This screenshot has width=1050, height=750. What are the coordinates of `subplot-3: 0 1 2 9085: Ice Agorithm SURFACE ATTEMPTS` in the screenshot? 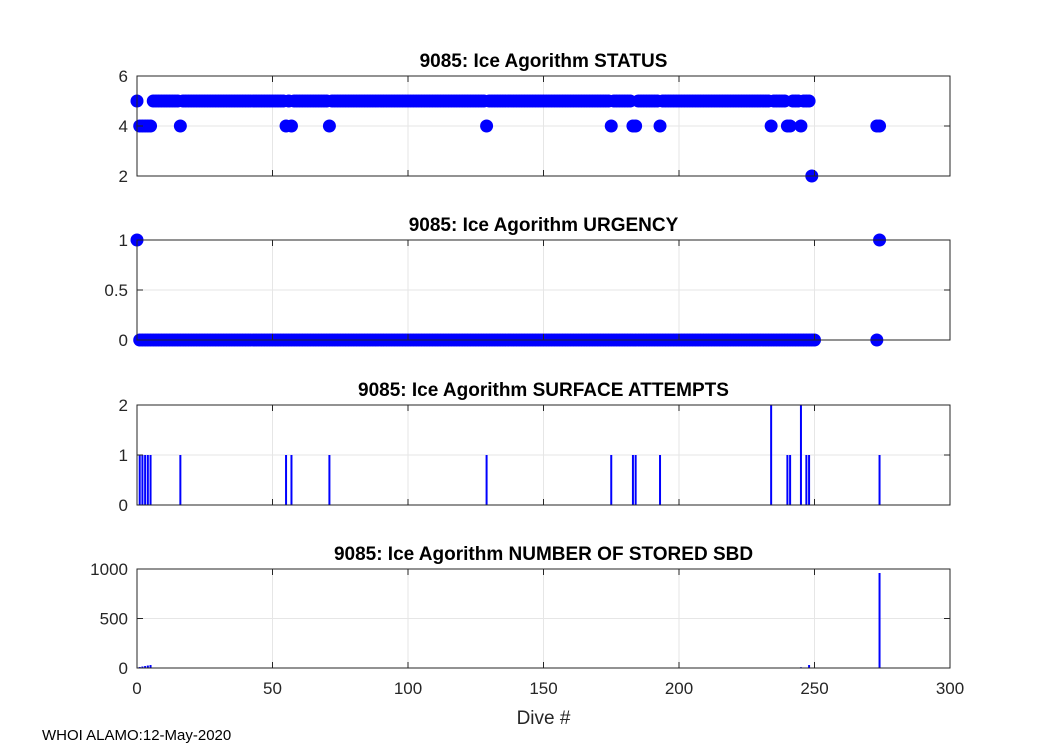 It's located at (535, 447).